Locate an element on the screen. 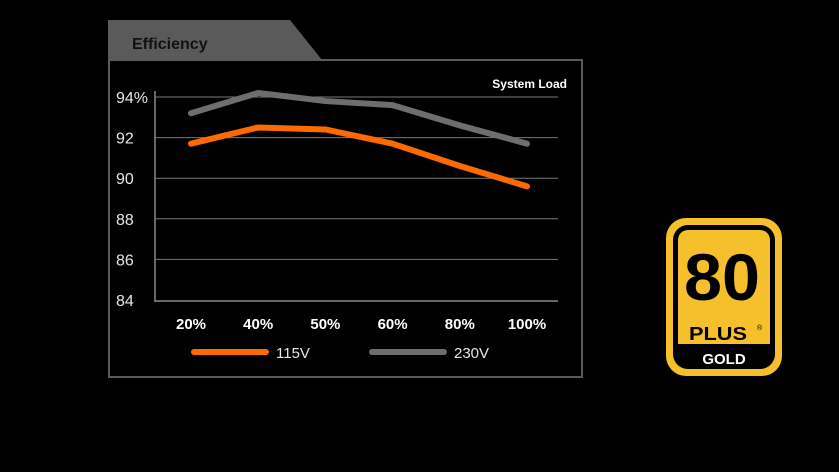  y-tick-label: 92 is located at coordinates (125, 139).